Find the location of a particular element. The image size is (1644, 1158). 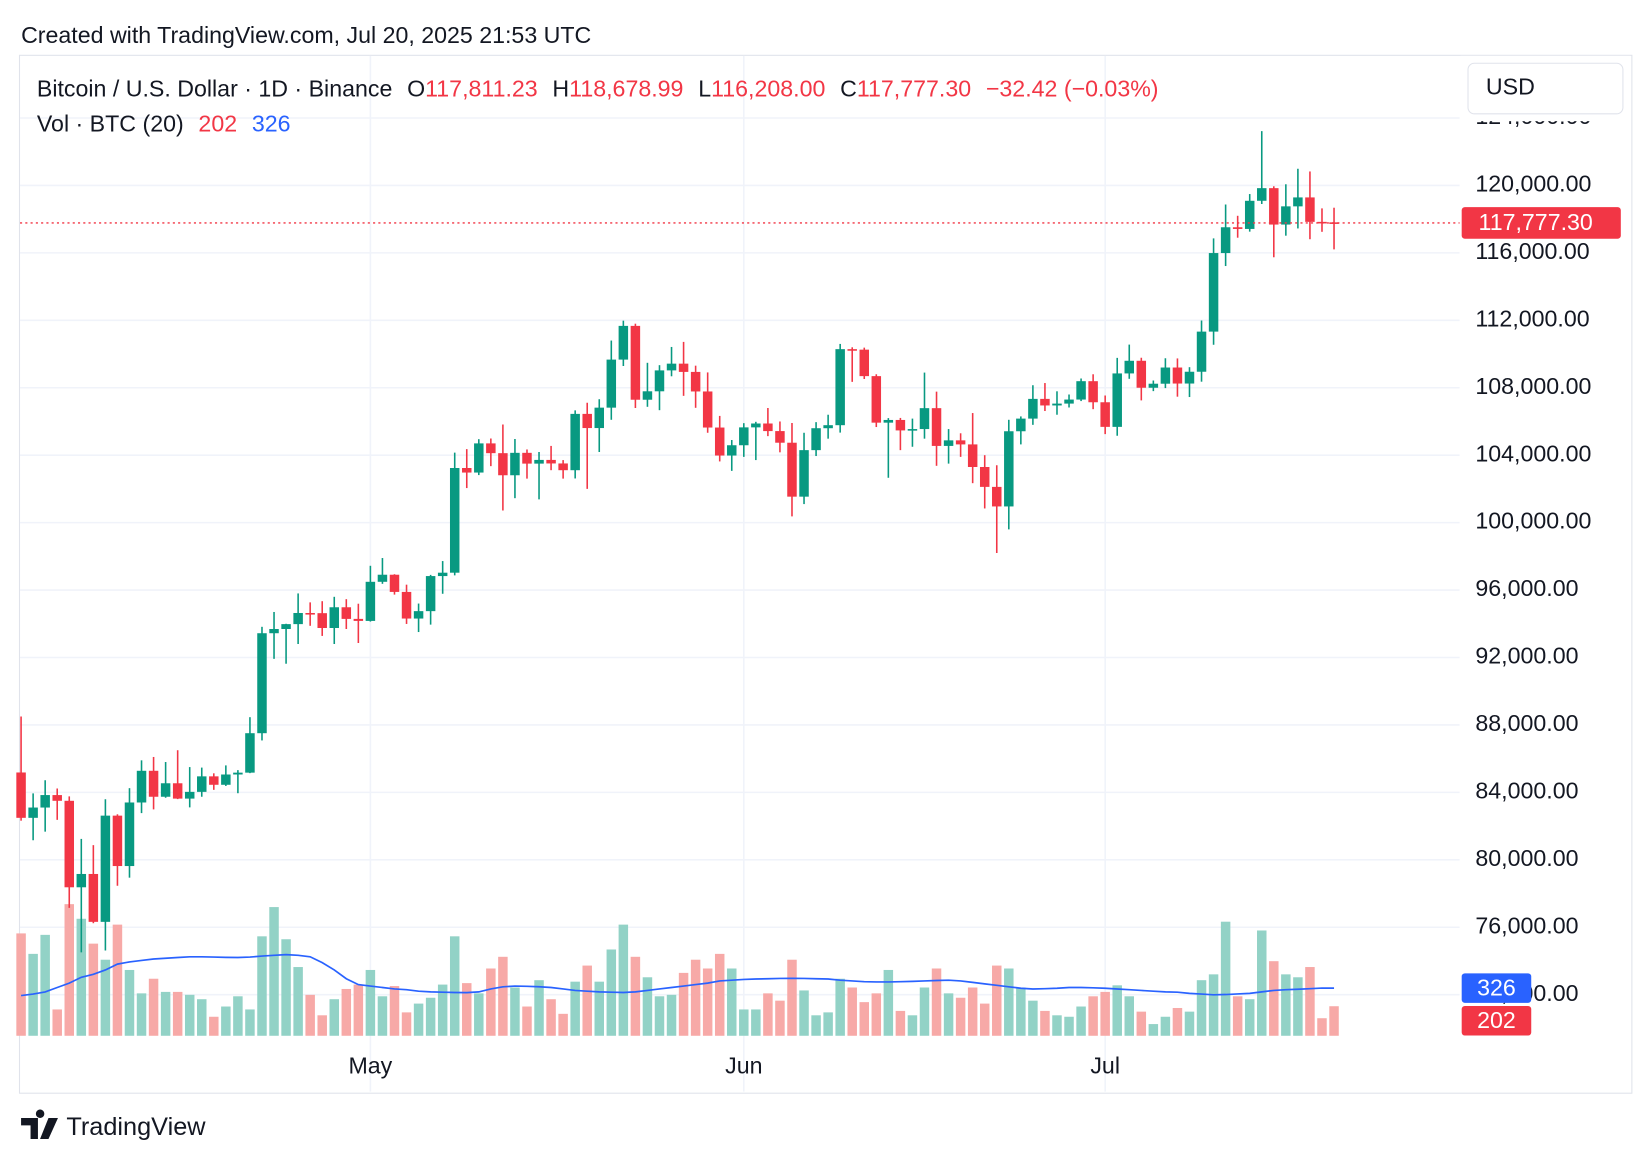

currency: USD is located at coordinates (1510, 87).